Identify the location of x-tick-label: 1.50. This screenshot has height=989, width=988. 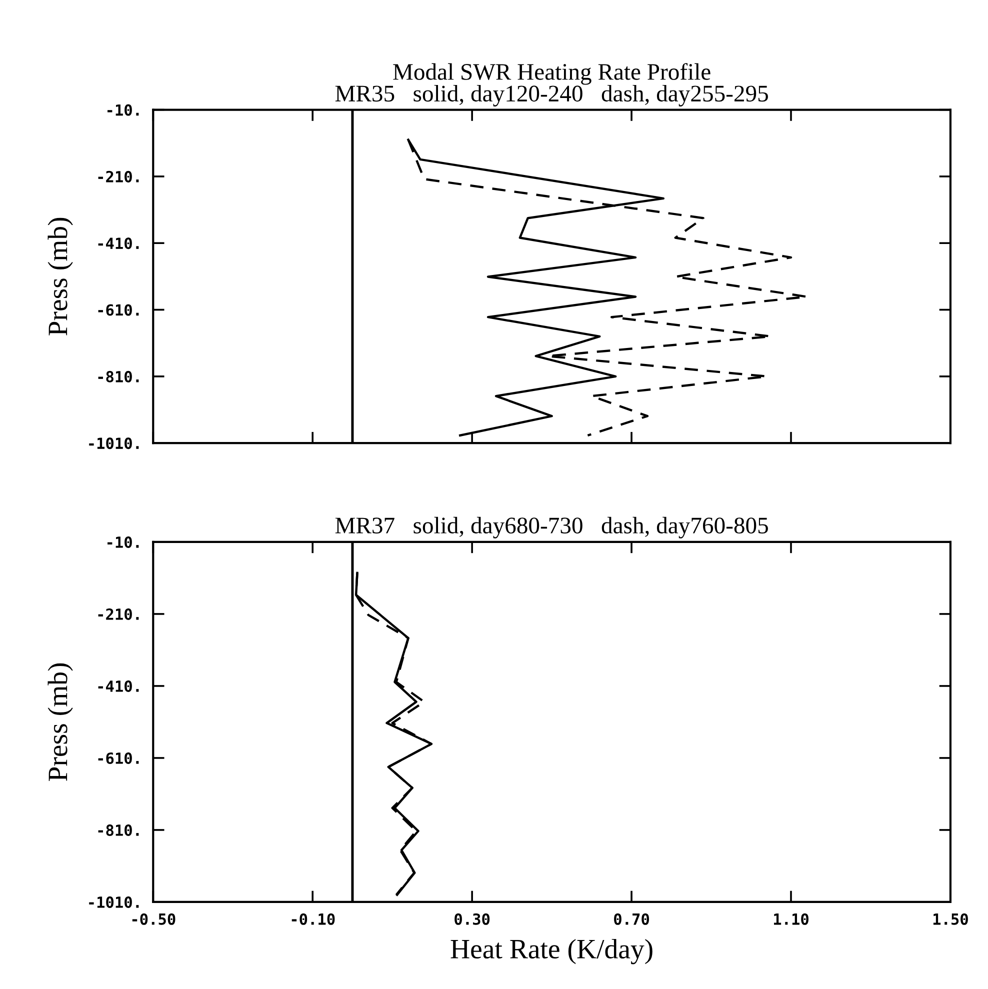
(950, 919).